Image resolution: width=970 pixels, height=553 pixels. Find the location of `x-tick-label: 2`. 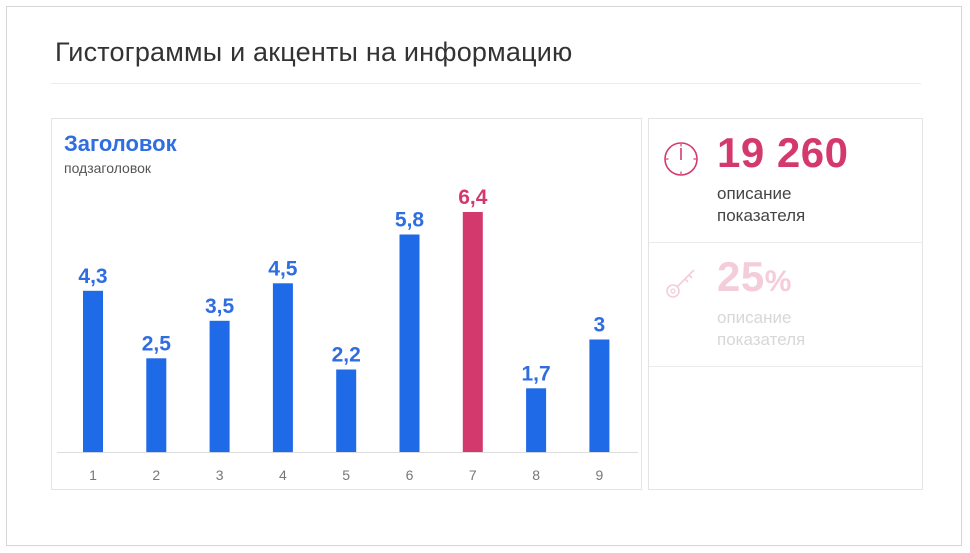

x-tick-label: 2 is located at coordinates (156, 475).